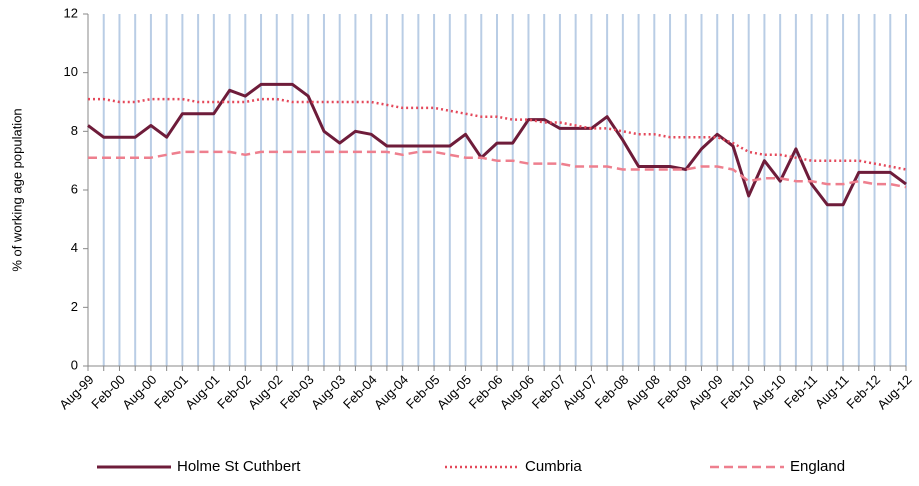 The image size is (919, 486). What do you see at coordinates (202, 392) in the screenshot?
I see `x-tick-label: Aug-01` at bounding box center [202, 392].